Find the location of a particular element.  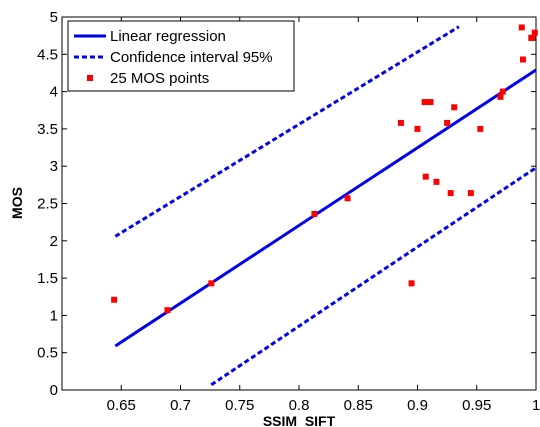

x-tick-label: 0.95 is located at coordinates (476, 405).